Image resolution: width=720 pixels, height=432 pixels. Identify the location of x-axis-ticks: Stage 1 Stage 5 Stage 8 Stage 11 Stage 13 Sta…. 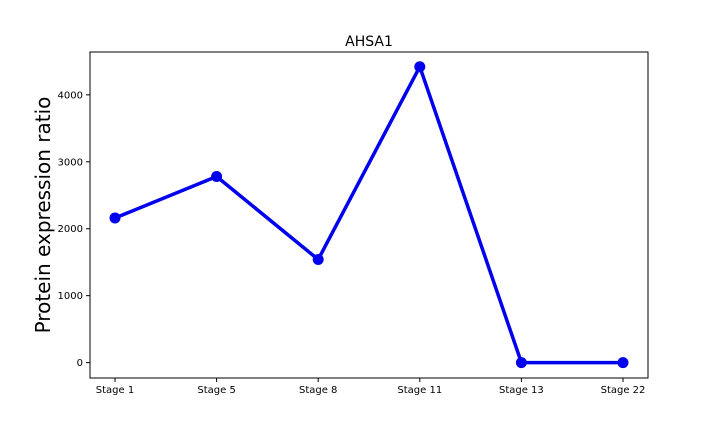
(371, 387).